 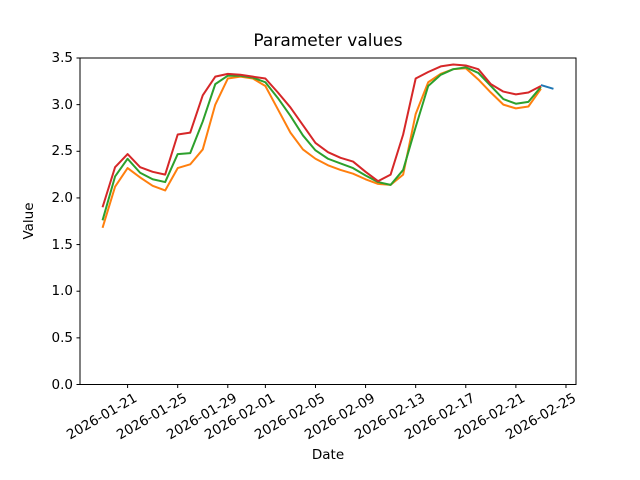 What do you see at coordinates (328, 41) in the screenshot?
I see `chart-title: Parameter values` at bounding box center [328, 41].